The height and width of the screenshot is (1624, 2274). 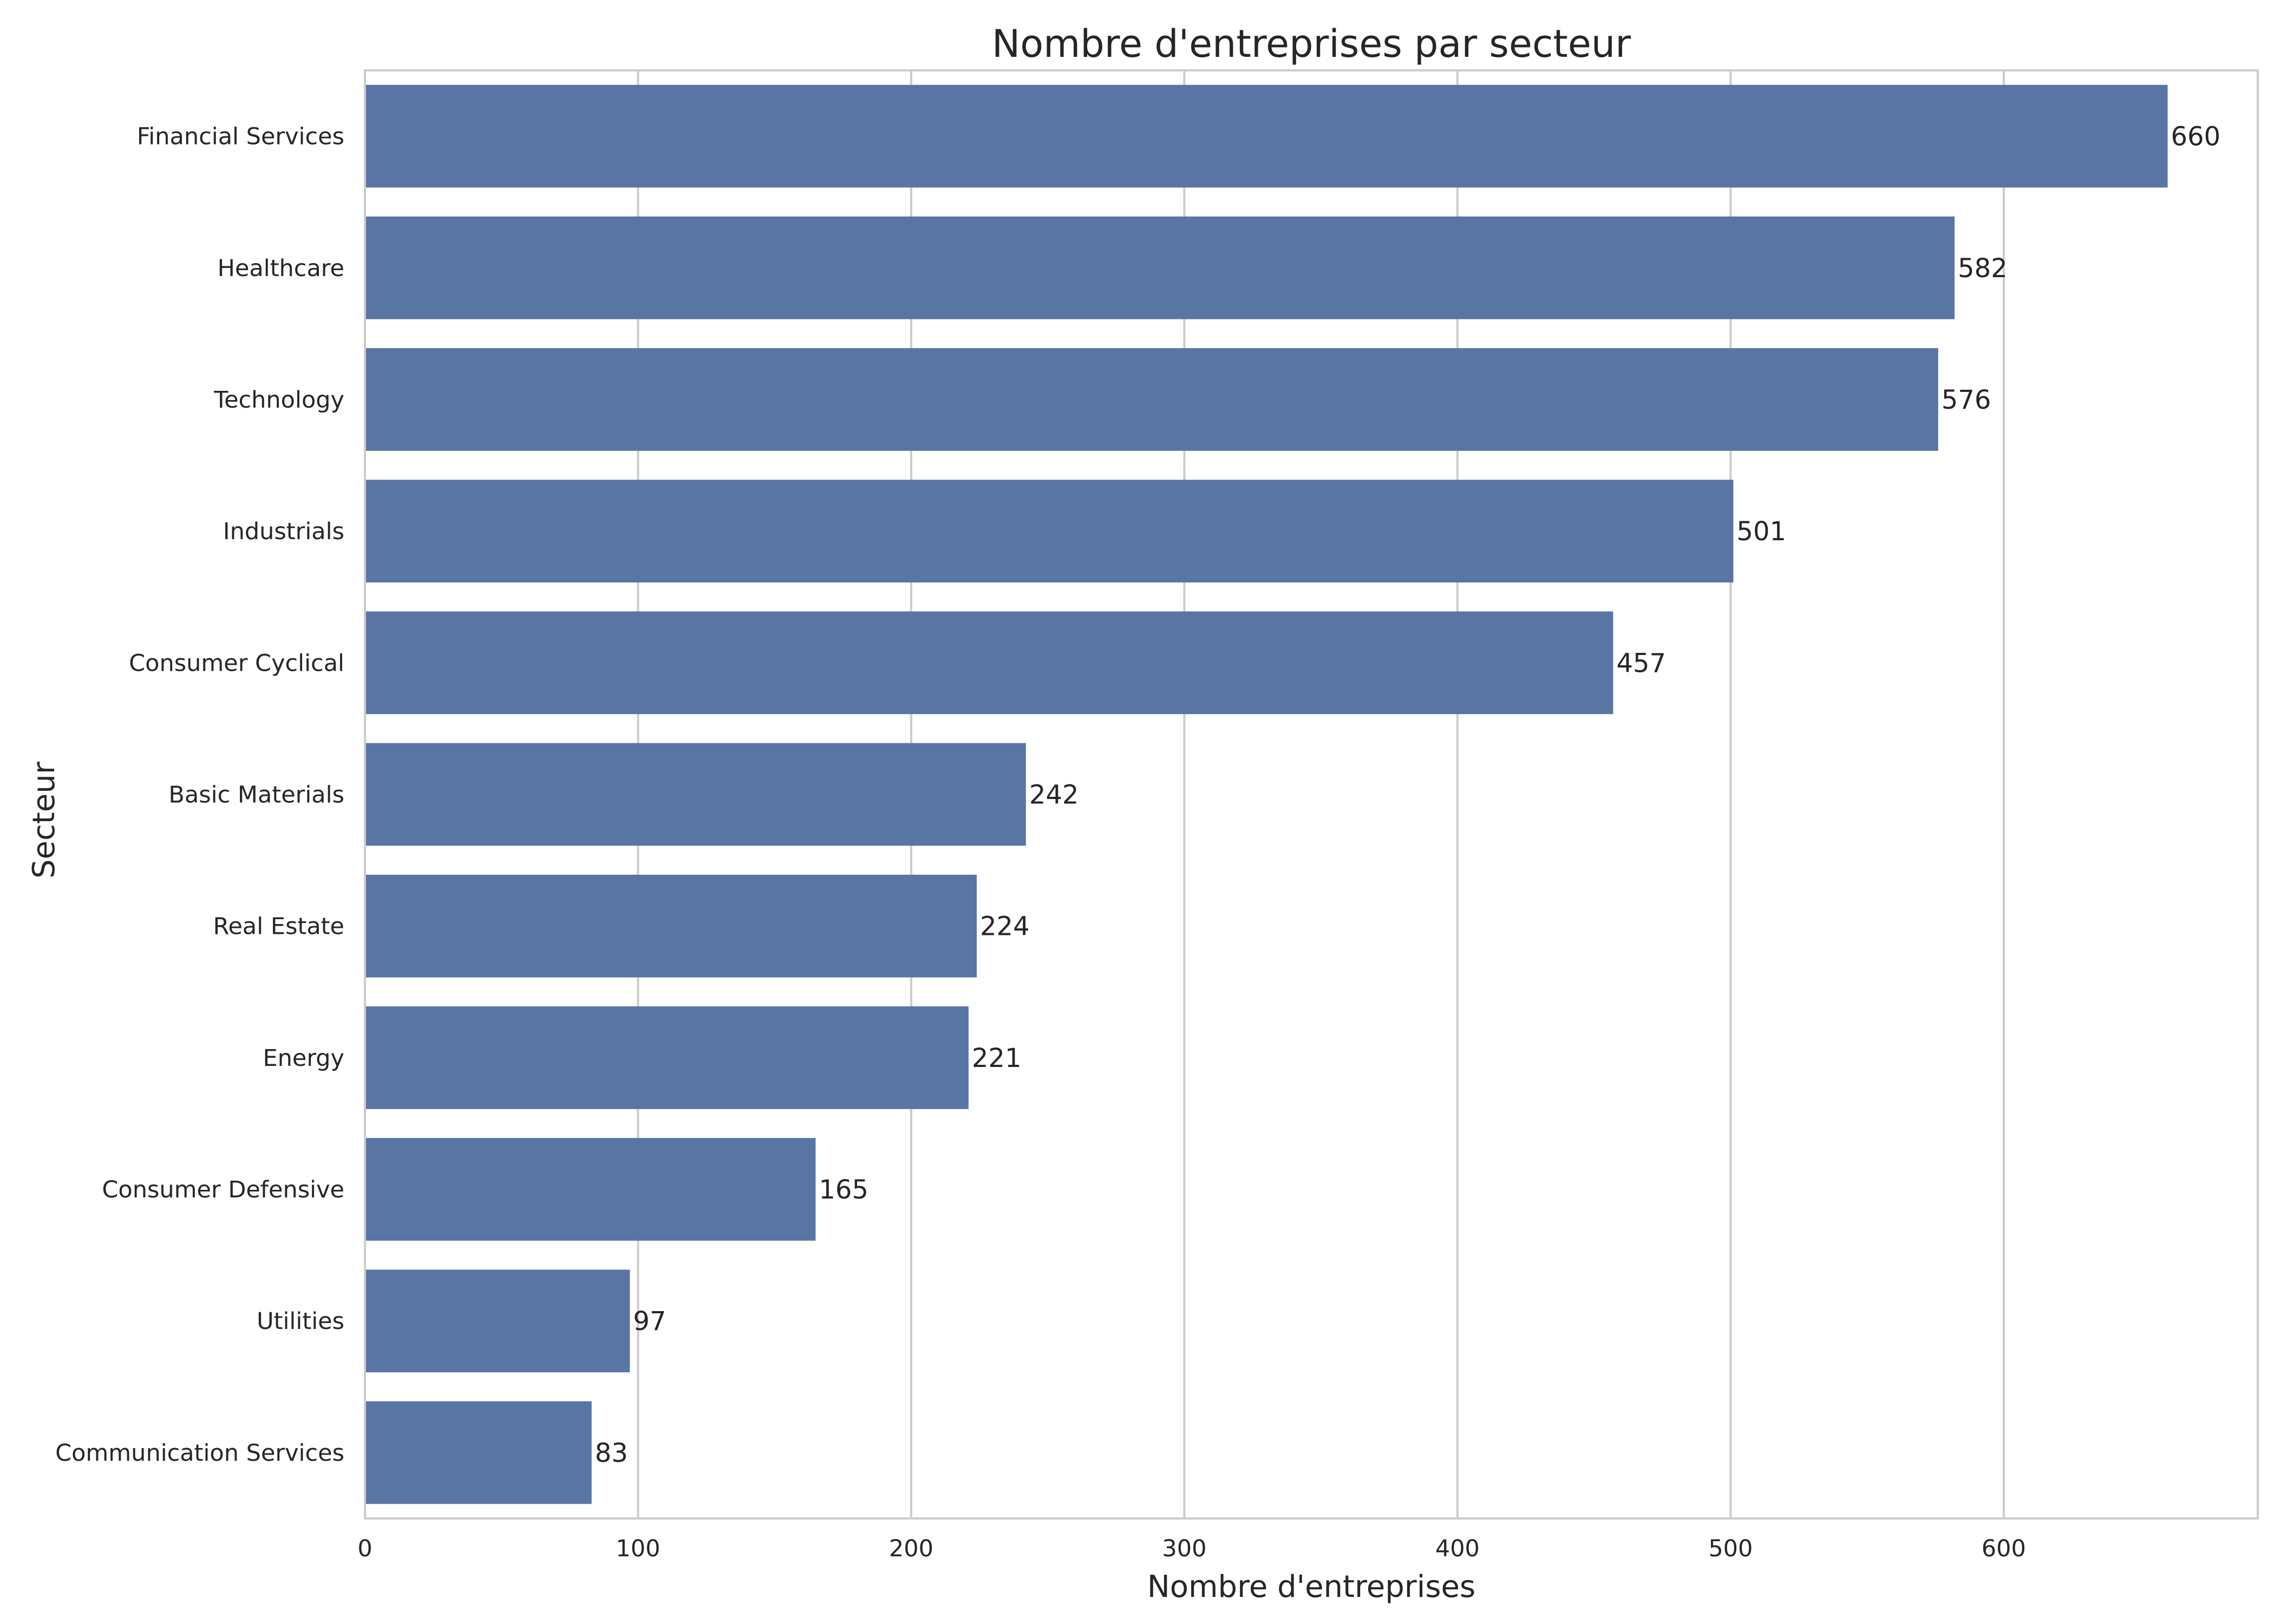 What do you see at coordinates (1184, 1548) in the screenshot?
I see `x-tick-label: 300` at bounding box center [1184, 1548].